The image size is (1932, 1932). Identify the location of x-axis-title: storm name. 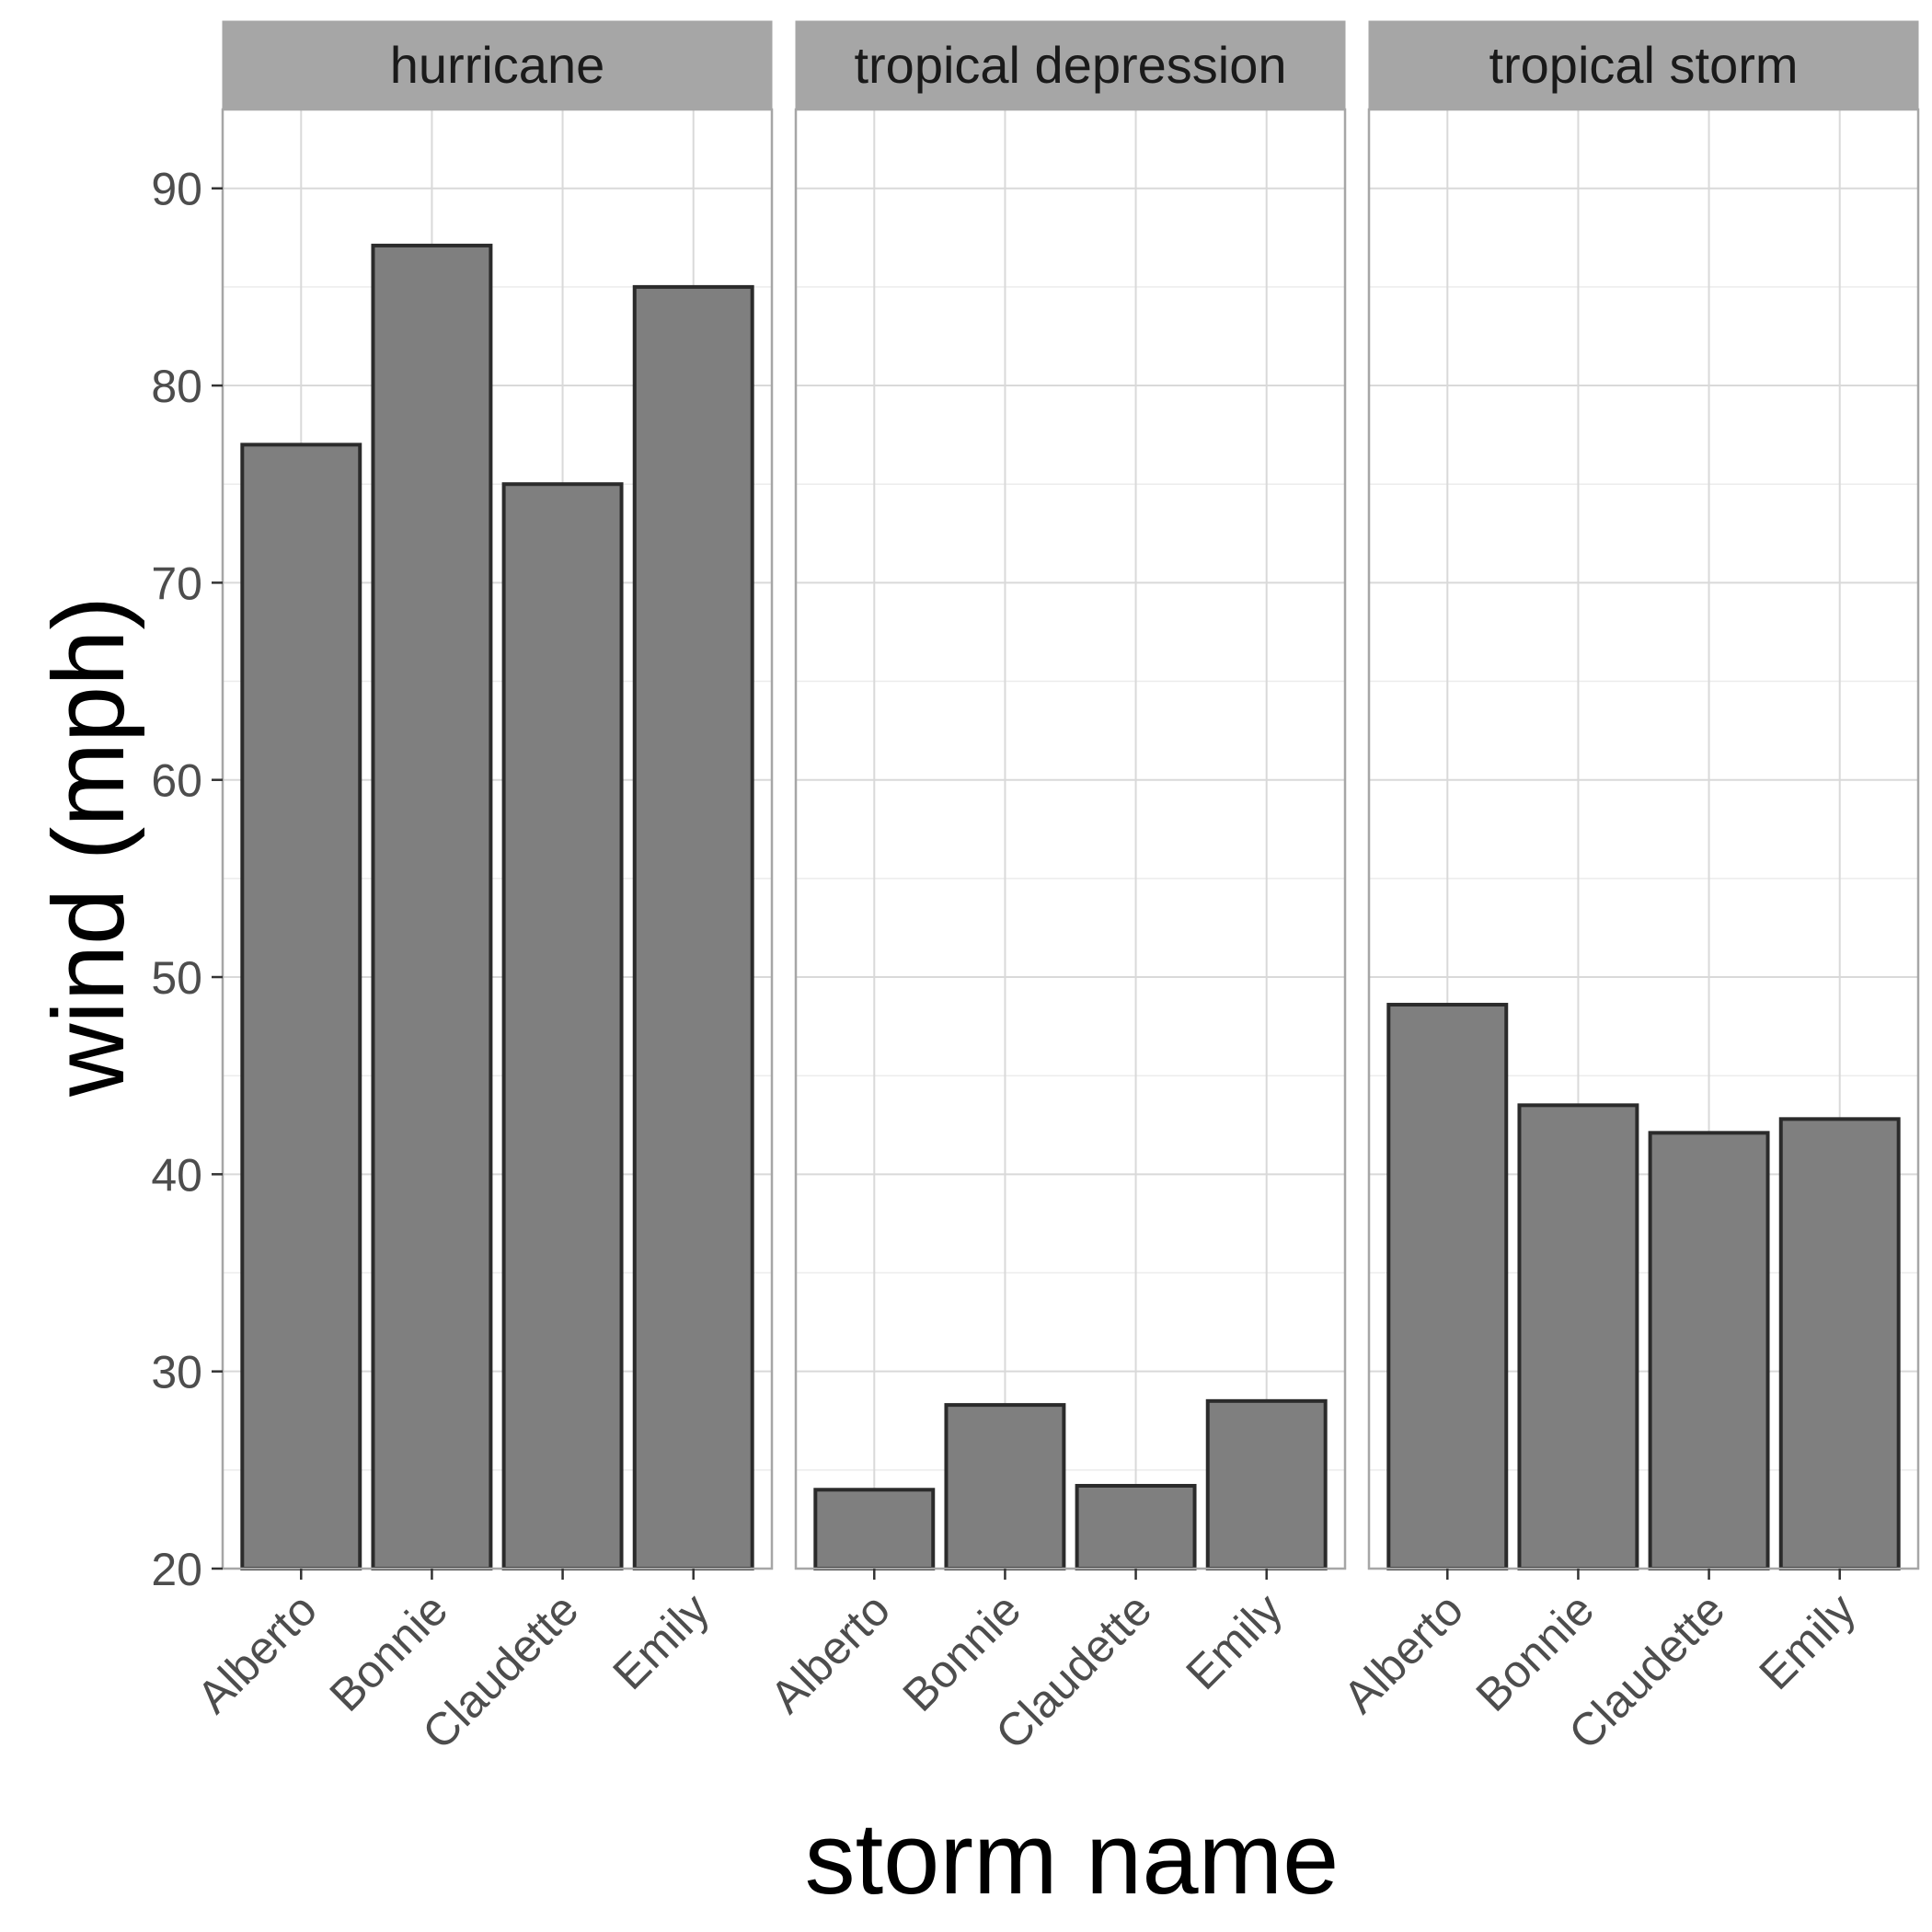
(1072, 1858).